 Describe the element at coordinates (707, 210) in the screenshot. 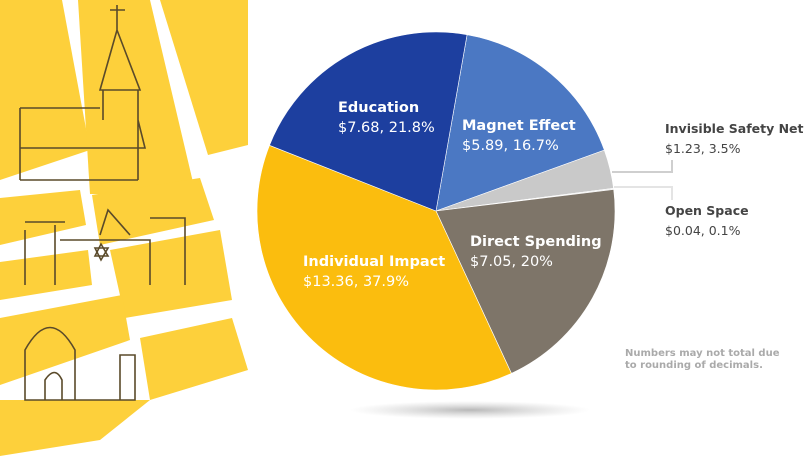

I see `label-name: Open Space` at that location.